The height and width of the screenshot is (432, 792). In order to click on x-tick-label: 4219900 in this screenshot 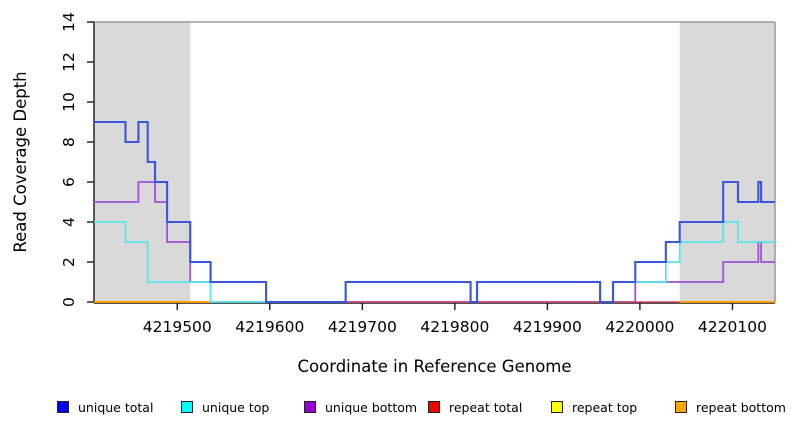, I will do `click(547, 327)`.